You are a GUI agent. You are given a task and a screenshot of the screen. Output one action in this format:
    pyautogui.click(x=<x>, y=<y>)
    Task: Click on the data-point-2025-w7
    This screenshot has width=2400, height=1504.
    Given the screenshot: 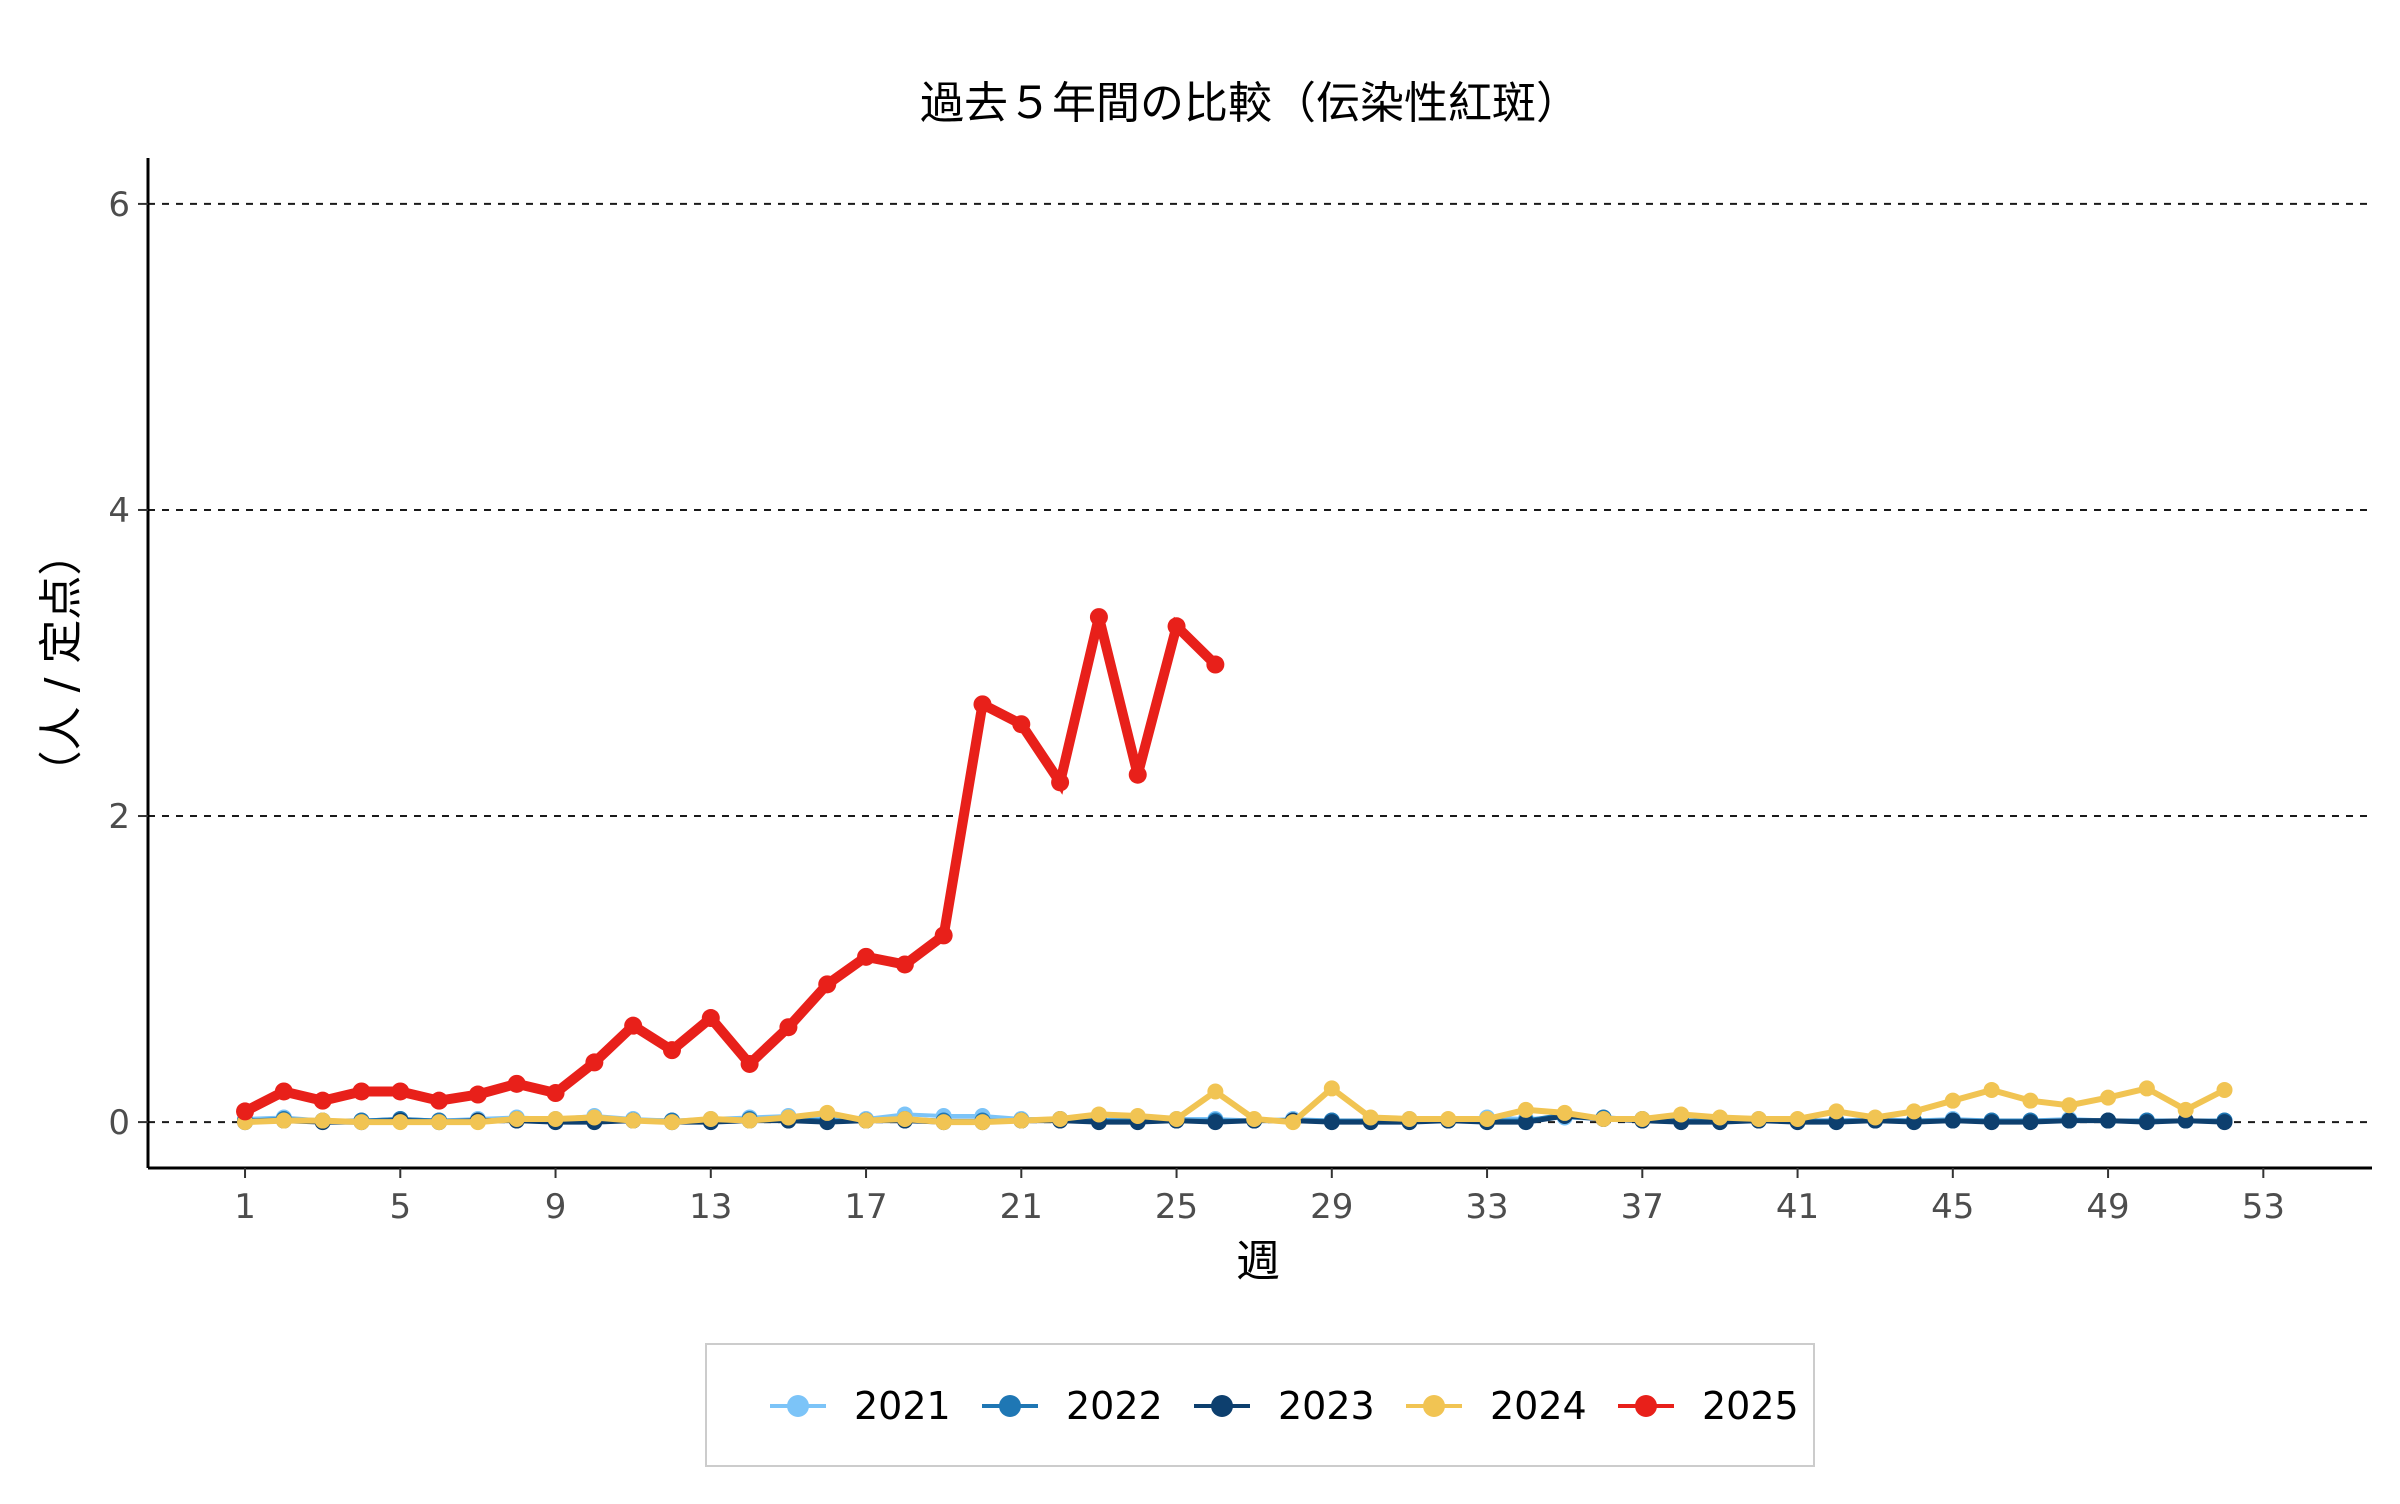 What is the action you would take?
    pyautogui.click(x=477, y=1094)
    